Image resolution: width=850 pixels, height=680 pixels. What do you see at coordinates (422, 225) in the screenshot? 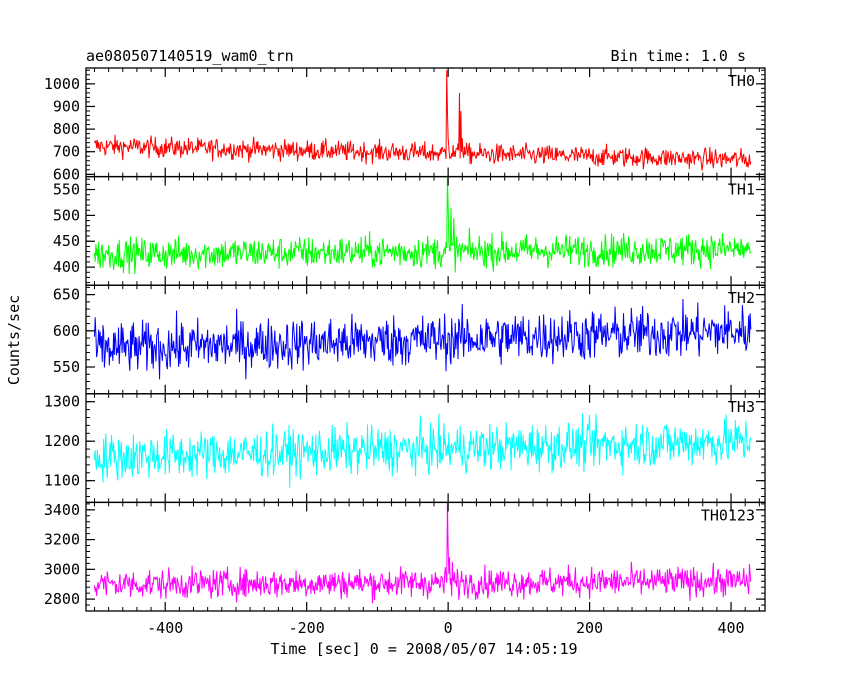
I see `series-th1` at bounding box center [422, 225].